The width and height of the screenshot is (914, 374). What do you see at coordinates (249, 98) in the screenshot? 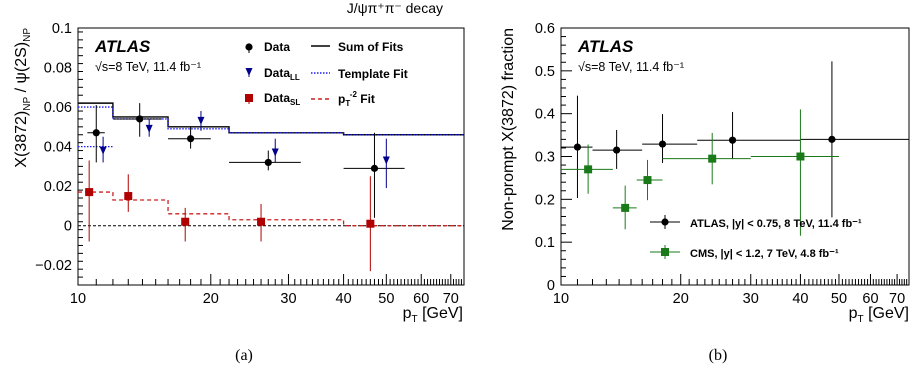
I see `legend-data-sl-marker` at bounding box center [249, 98].